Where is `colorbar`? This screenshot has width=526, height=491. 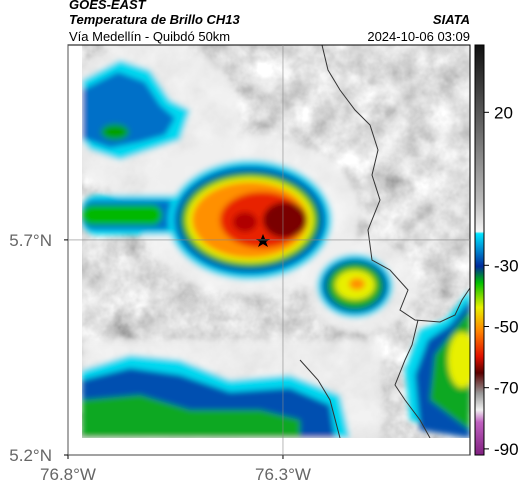
colorbar is located at coordinates (479, 250).